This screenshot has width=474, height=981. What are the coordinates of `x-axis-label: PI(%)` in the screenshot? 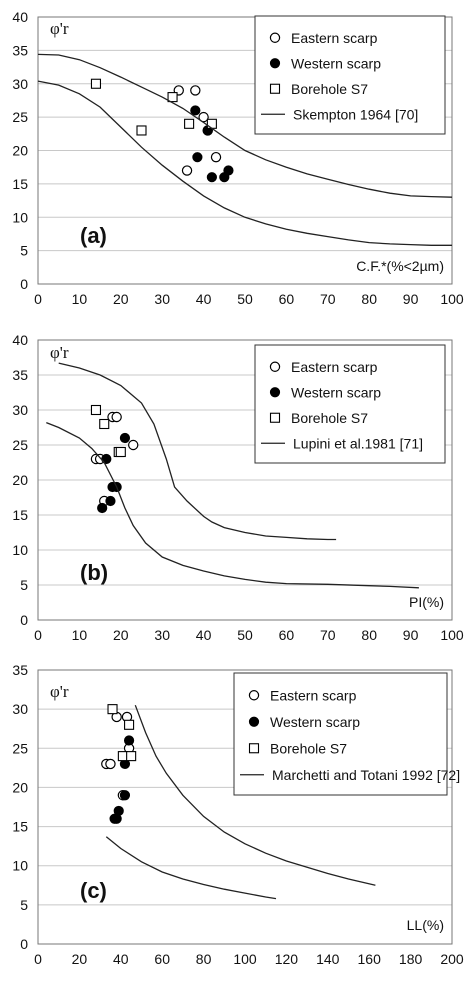 It's located at (426, 602).